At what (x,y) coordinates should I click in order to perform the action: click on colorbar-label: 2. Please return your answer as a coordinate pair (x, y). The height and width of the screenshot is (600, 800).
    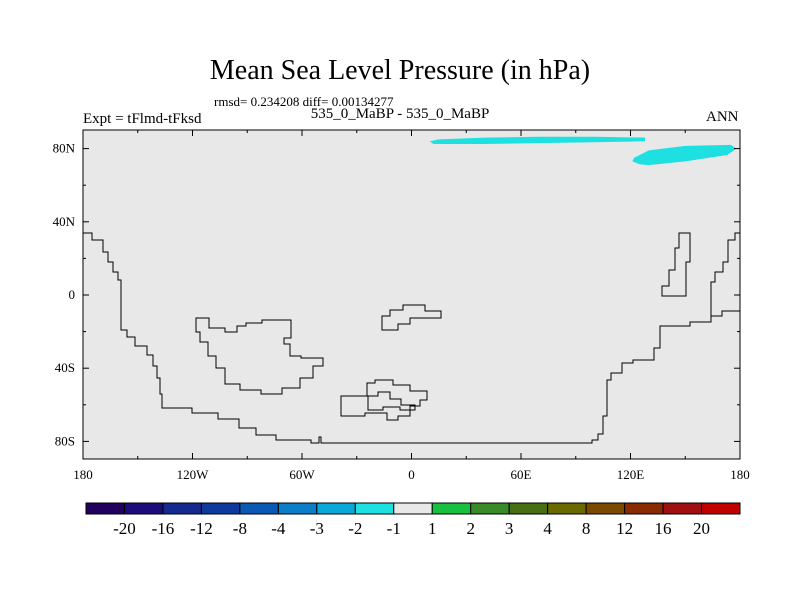
    Looking at the image, I should click on (470, 528).